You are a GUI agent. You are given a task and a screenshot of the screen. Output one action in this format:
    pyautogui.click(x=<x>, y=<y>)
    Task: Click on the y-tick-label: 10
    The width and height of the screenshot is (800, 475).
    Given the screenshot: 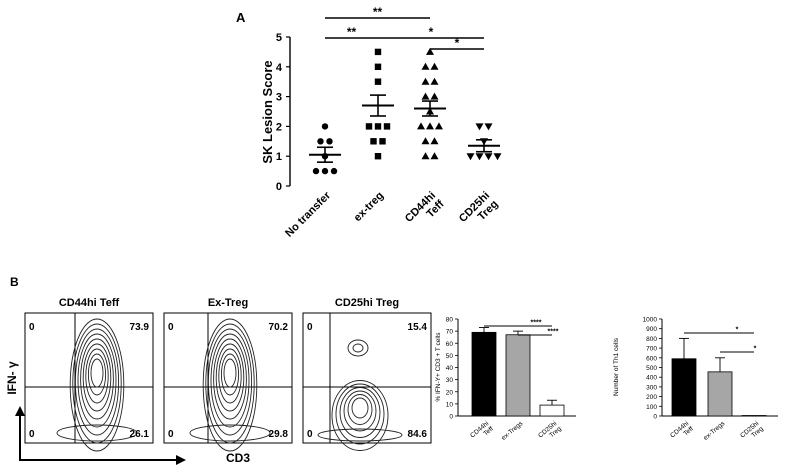 What is the action you would take?
    pyautogui.click(x=450, y=404)
    